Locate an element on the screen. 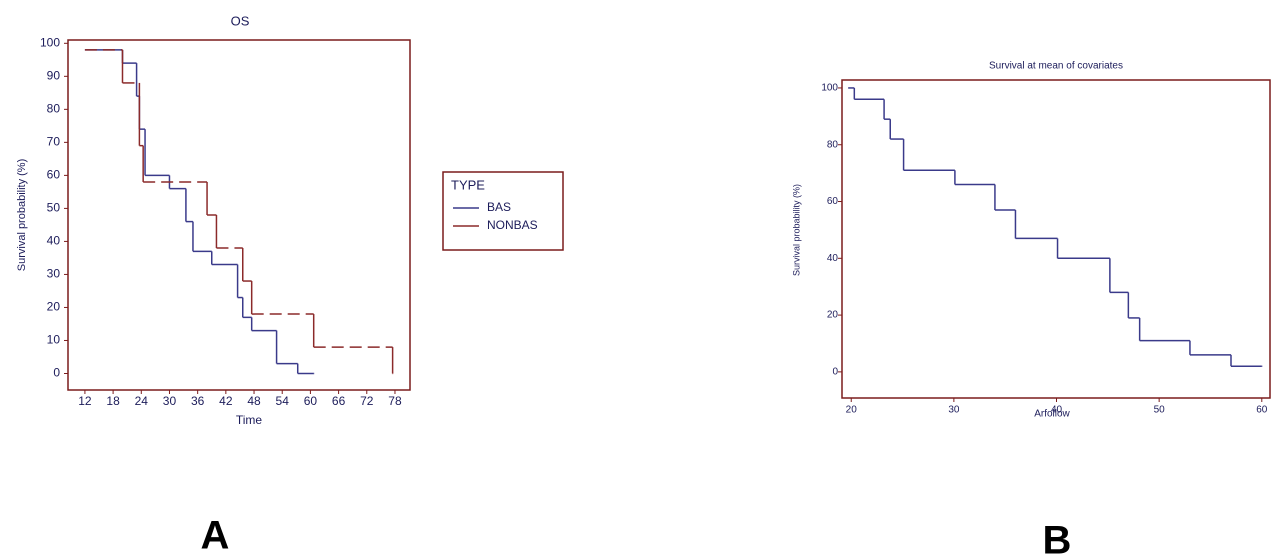  legend-label: BAS is located at coordinates (499, 207).